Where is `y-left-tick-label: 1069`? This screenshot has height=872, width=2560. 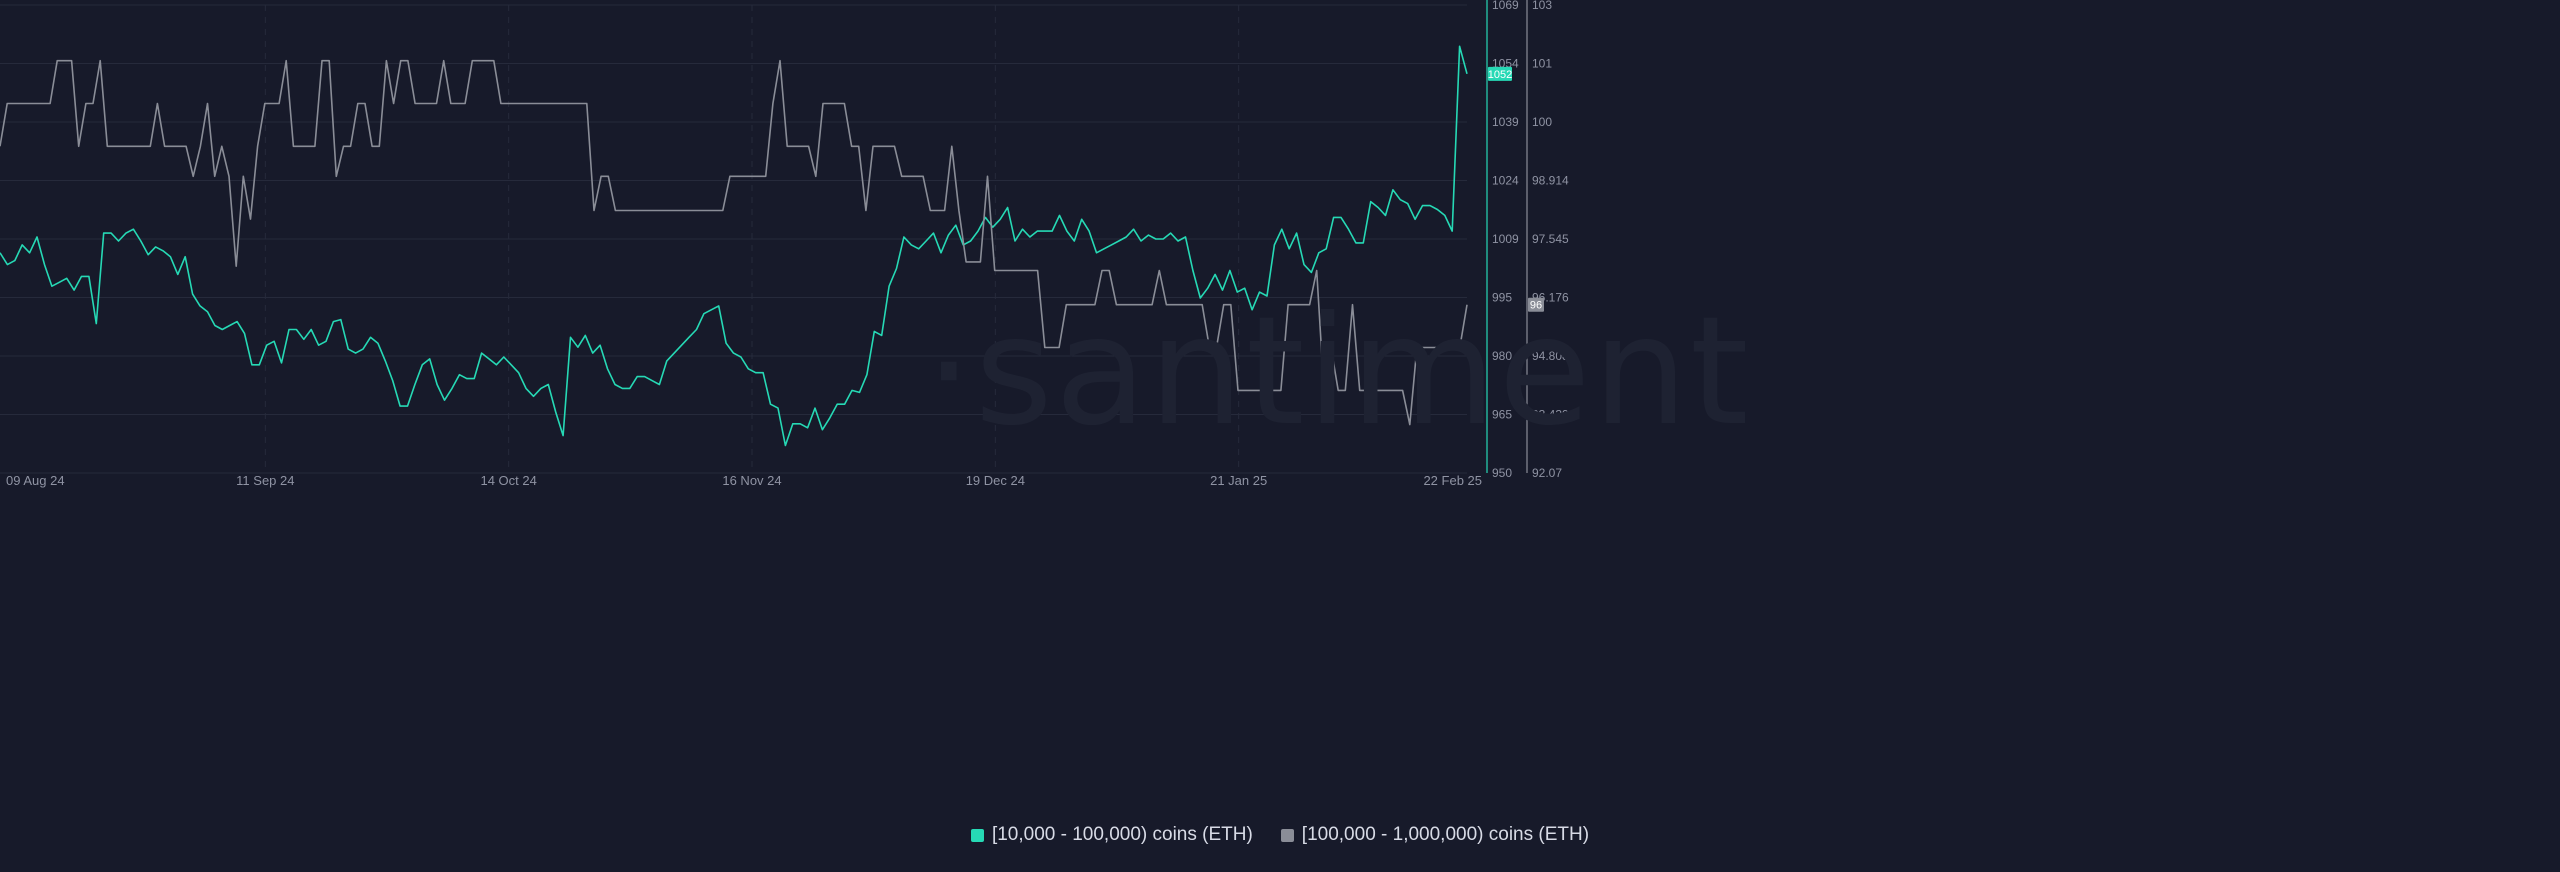
y-left-tick-label: 1069 is located at coordinates (1505, 6).